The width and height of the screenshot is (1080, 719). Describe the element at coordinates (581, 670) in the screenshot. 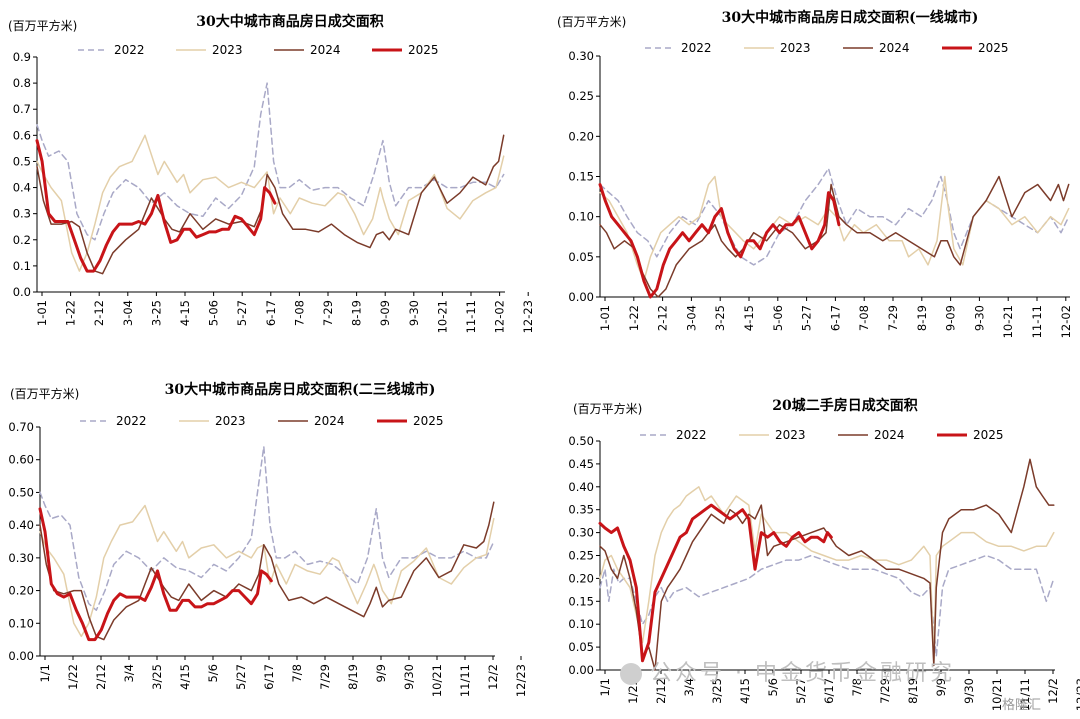

I see `y-tick-label: 0.00` at that location.